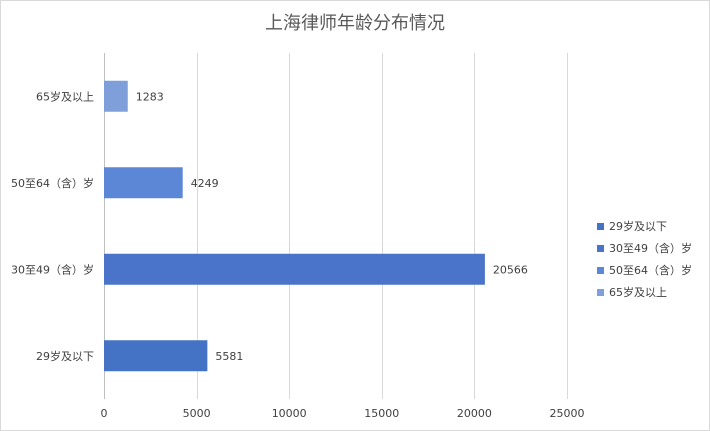 The image size is (710, 431). Describe the element at coordinates (52, 269) in the screenshot. I see `category-label: 30至49（含）岁` at that location.